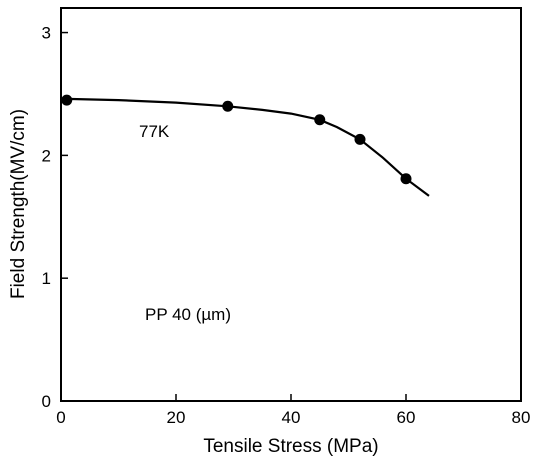  What do you see at coordinates (18, 204) in the screenshot?
I see `y-axis-title: Field Strength(MV/cm)` at bounding box center [18, 204].